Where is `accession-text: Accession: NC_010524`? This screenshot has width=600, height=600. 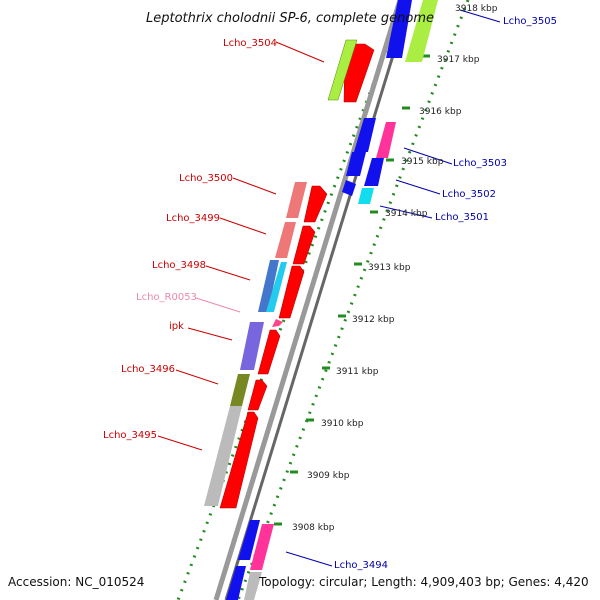 accession-text: Accession: NC_010524 is located at coordinates (76, 582).